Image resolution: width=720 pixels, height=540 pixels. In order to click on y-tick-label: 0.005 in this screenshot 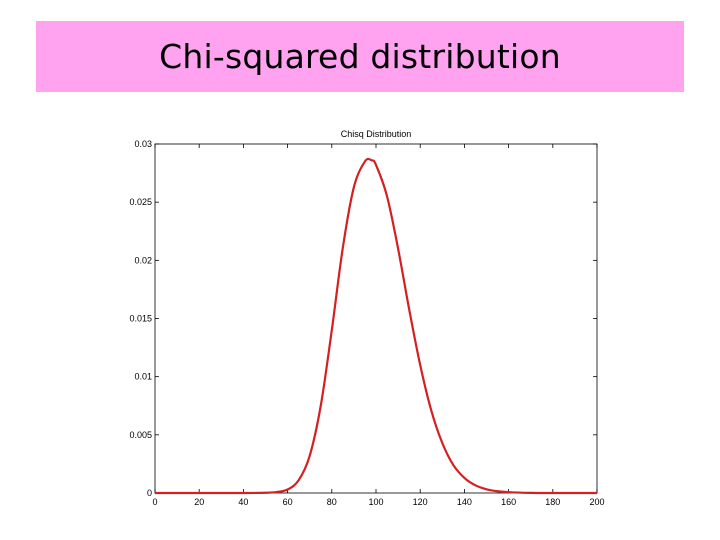, I will do `click(140, 435)`.